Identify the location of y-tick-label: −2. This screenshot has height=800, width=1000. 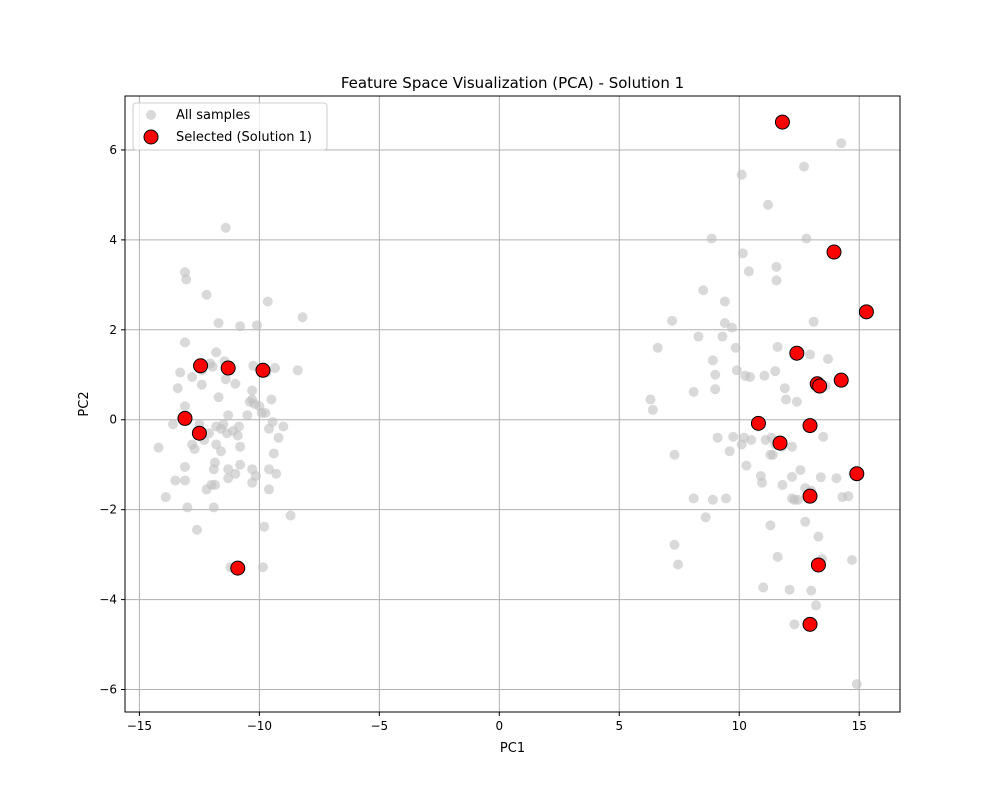
(108, 510).